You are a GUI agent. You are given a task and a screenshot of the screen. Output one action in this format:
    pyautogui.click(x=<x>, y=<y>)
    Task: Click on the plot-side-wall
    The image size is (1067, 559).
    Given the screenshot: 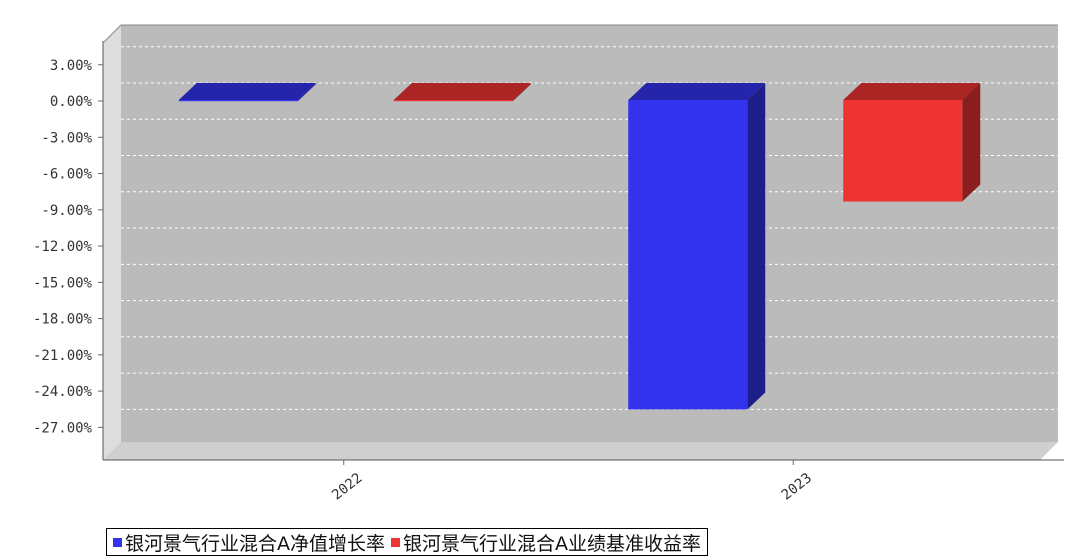 What is the action you would take?
    pyautogui.click(x=112, y=242)
    